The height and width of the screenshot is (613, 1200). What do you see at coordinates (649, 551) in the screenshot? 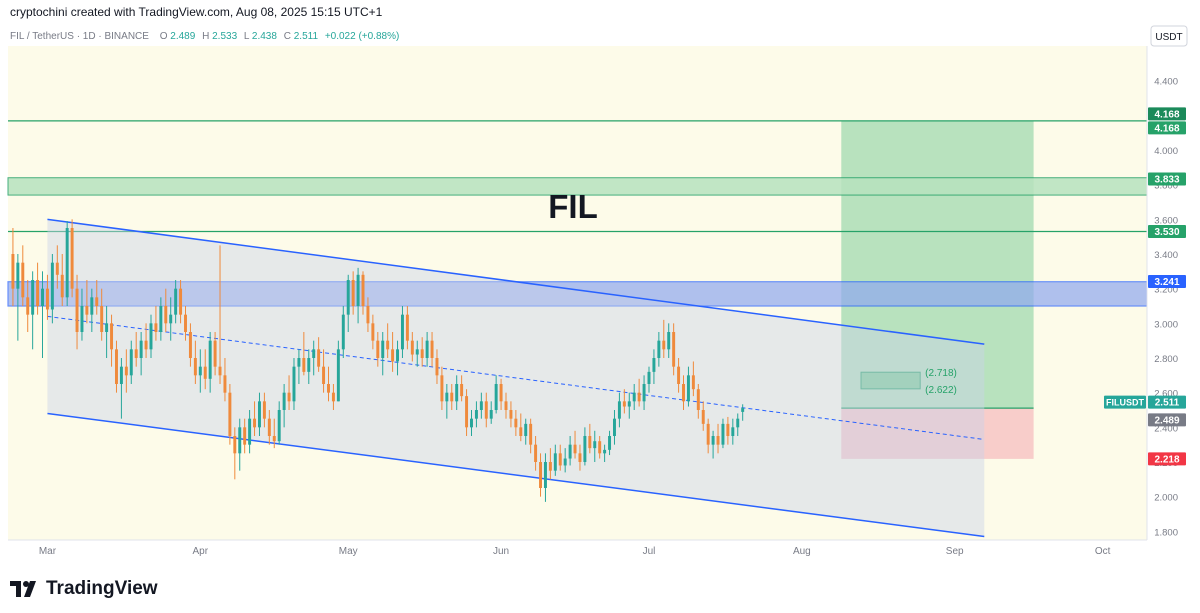
I see `time-tick-label: Jul` at bounding box center [649, 551].